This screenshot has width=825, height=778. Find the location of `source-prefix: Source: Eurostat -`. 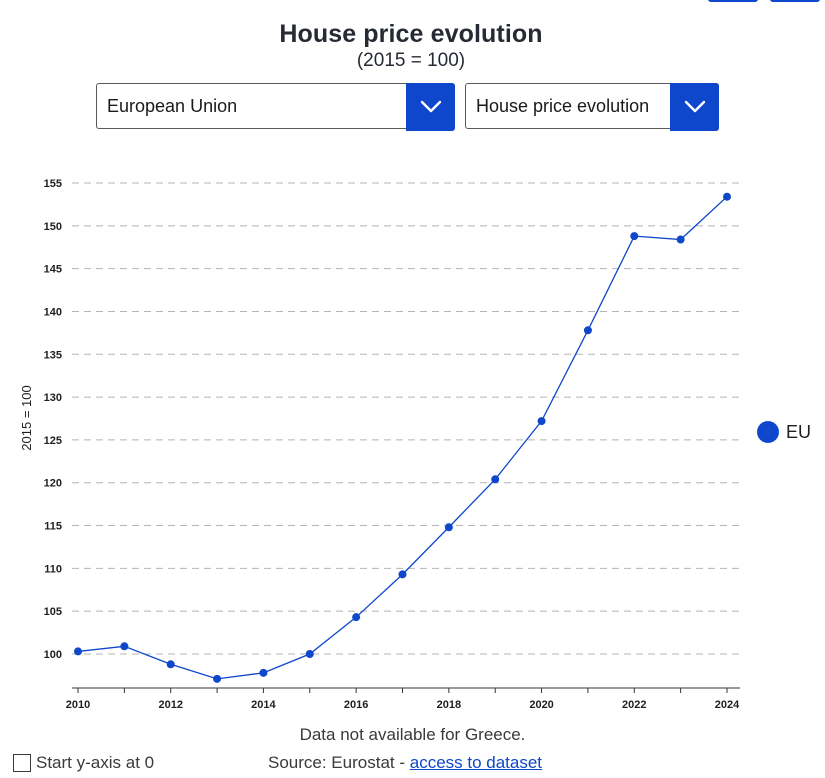

source-prefix: Source: Eurostat - is located at coordinates (339, 762).